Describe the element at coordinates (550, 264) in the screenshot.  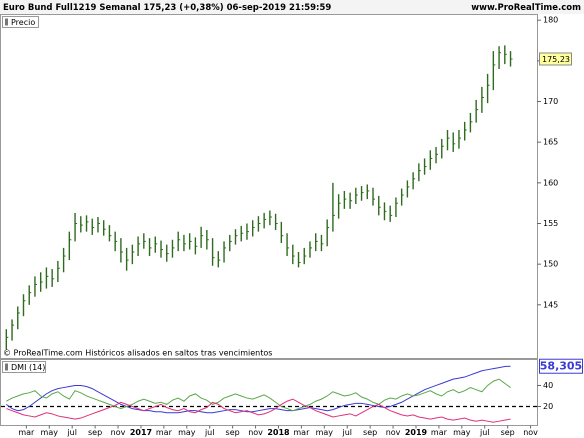
I see `y-tick-label: 150` at that location.